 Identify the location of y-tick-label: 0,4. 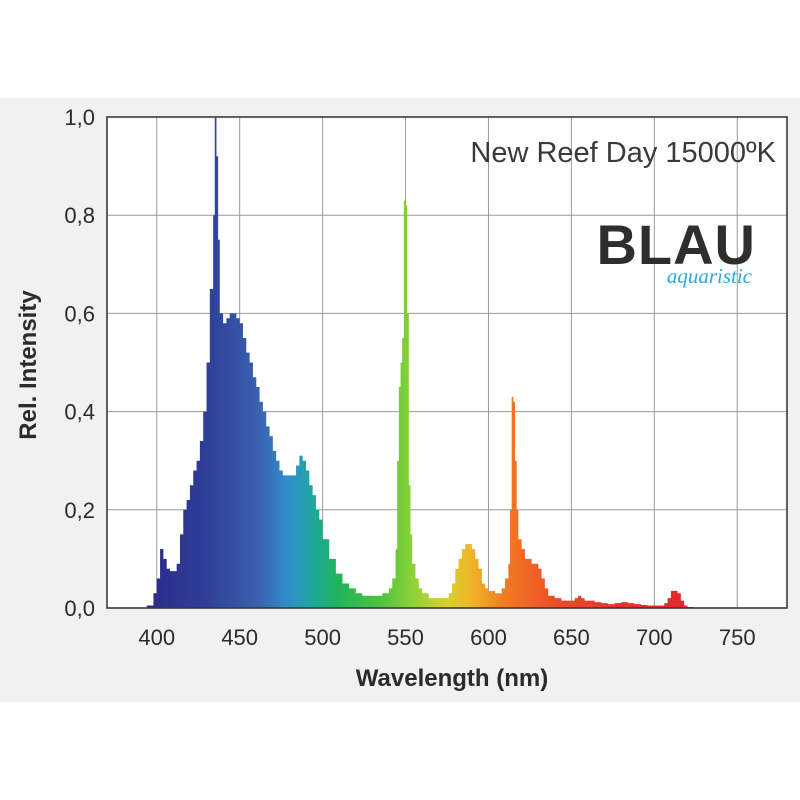
(79, 412).